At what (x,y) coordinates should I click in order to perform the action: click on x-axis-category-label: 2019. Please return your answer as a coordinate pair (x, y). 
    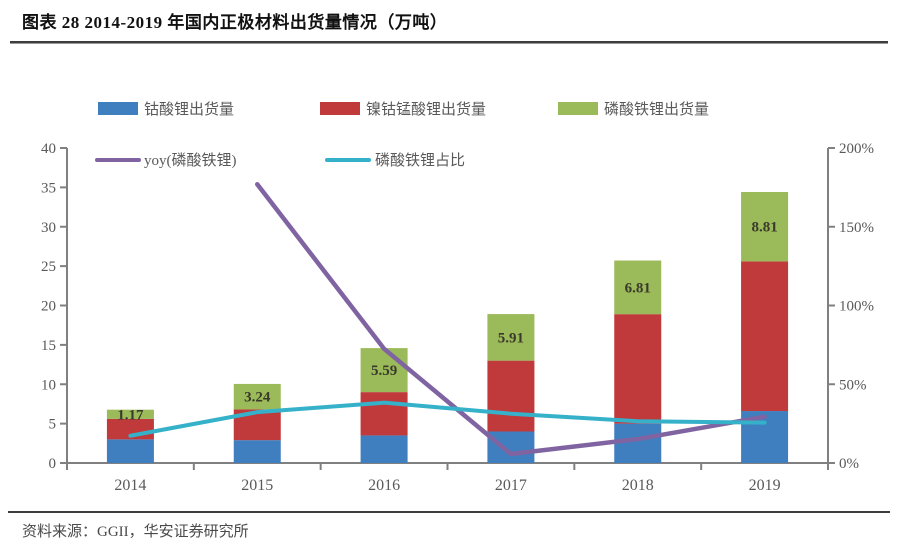
    Looking at the image, I should click on (765, 485).